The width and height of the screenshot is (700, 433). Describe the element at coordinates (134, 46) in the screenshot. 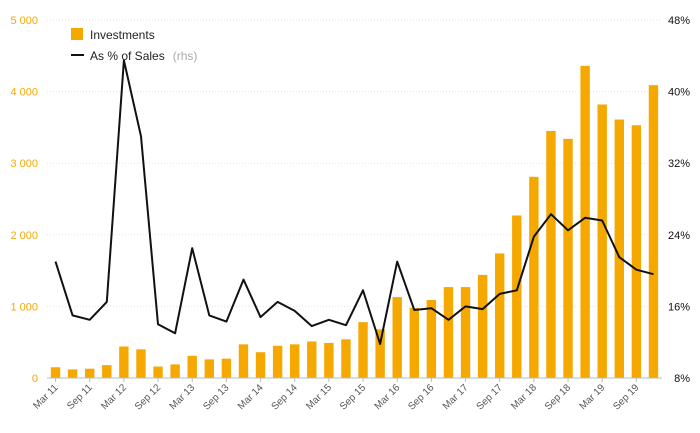

I see `legend: Investments As % of Sales (rhs)` at that location.